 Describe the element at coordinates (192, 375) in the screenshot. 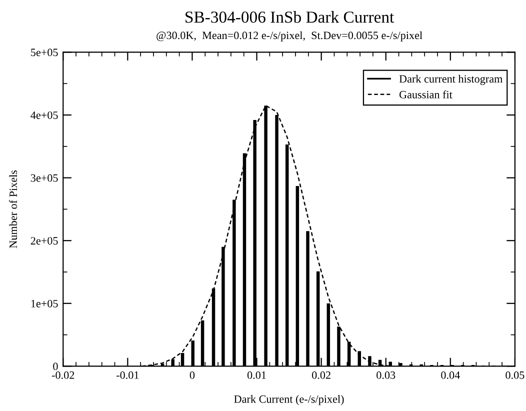

I see `x-tick-label: 0` at that location.